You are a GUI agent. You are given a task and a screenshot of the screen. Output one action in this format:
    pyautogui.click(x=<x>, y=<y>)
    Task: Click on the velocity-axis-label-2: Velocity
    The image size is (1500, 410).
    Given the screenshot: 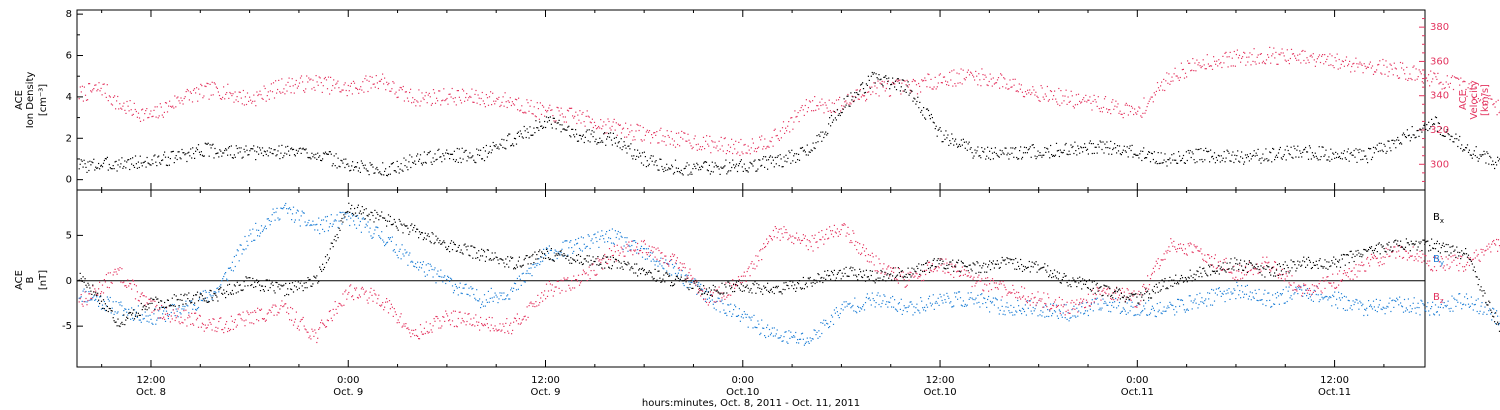 What is the action you would take?
    pyautogui.click(x=1474, y=99)
    